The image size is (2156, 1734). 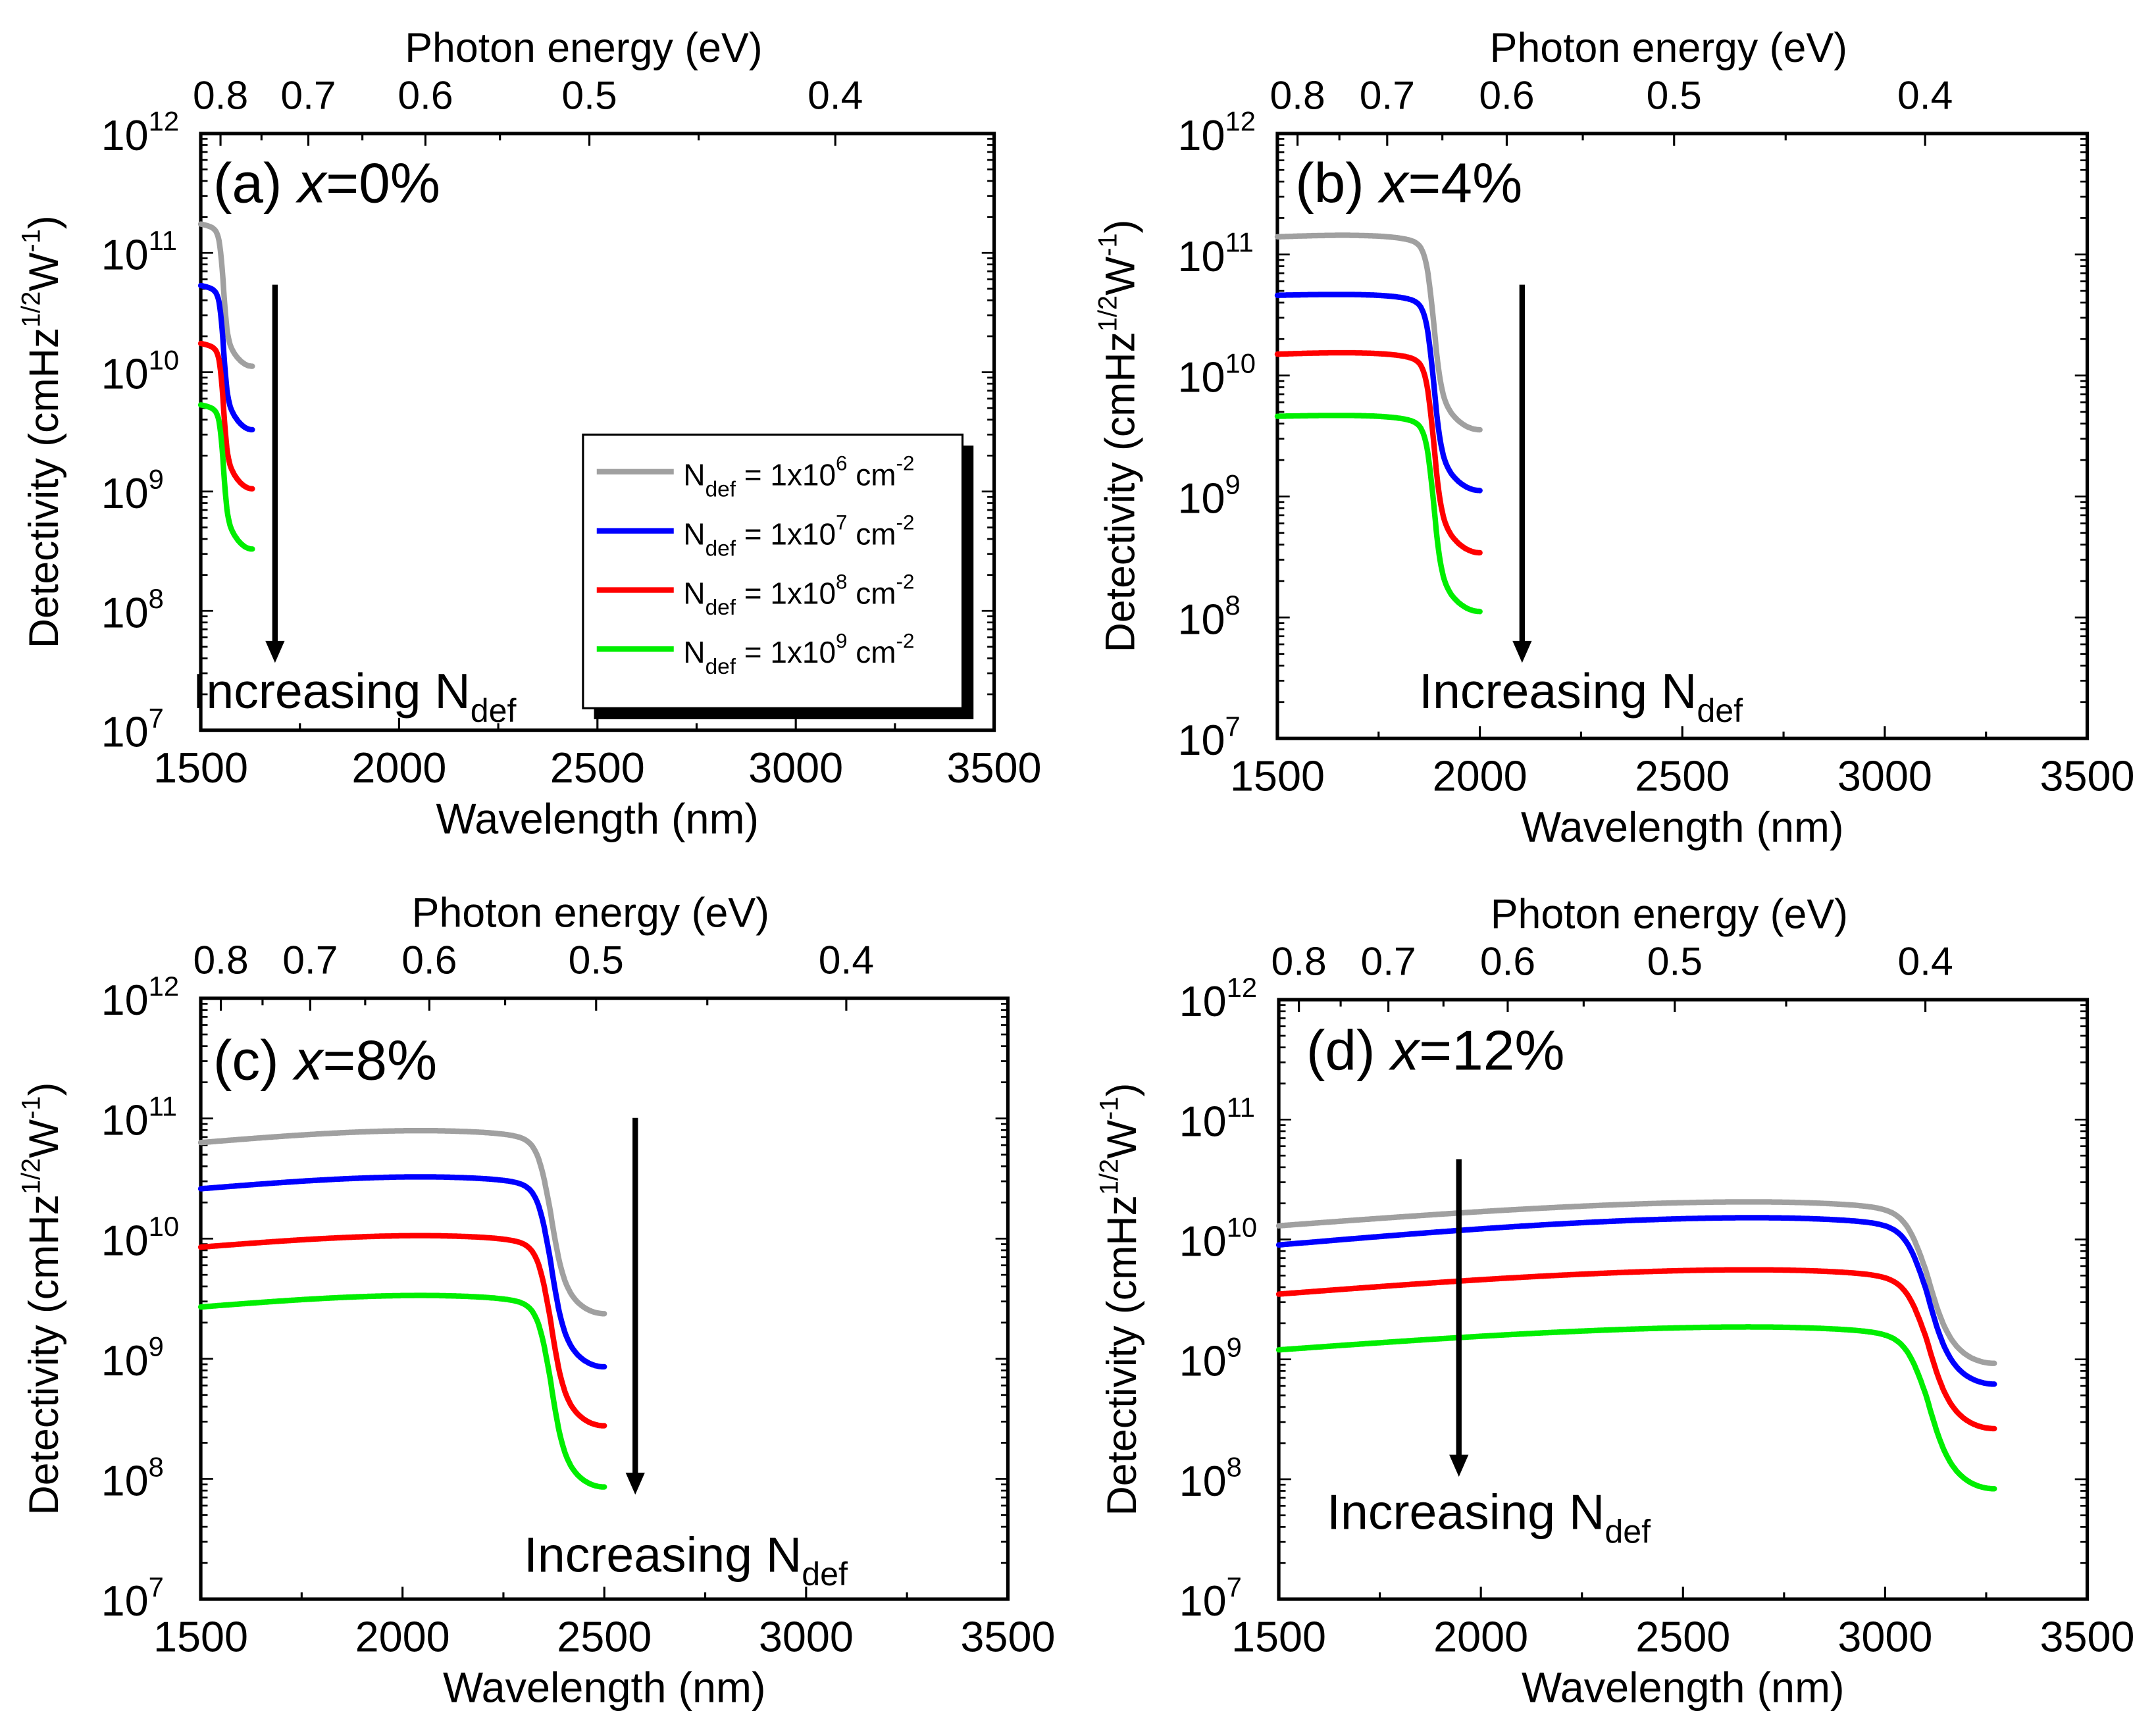 I want to click on top-tick-label: 0.7, so click(x=308, y=94).